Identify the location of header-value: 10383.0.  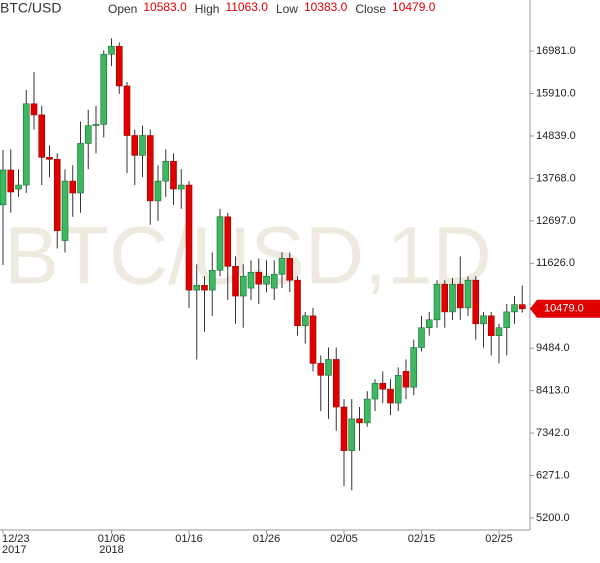
(326, 7).